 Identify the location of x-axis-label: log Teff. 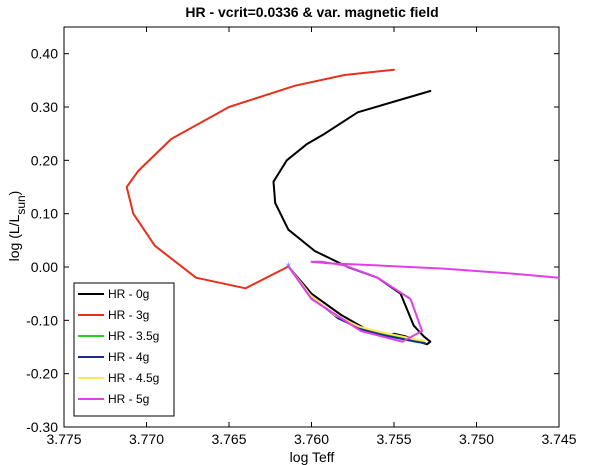
(312, 457).